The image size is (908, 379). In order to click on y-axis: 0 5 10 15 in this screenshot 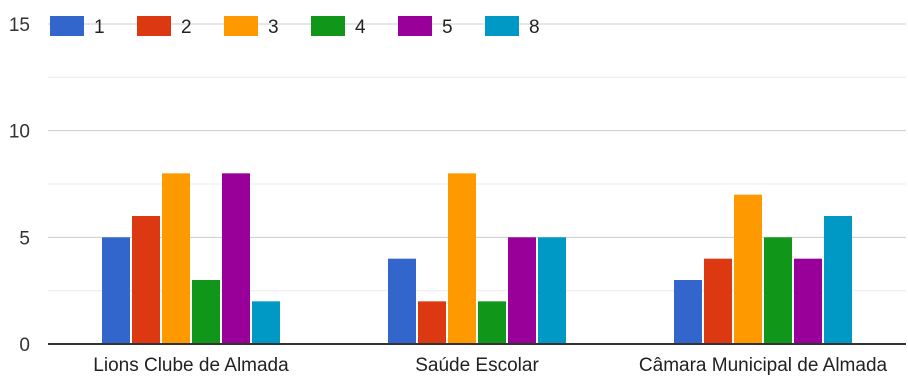, I will do `click(19, 185)`.